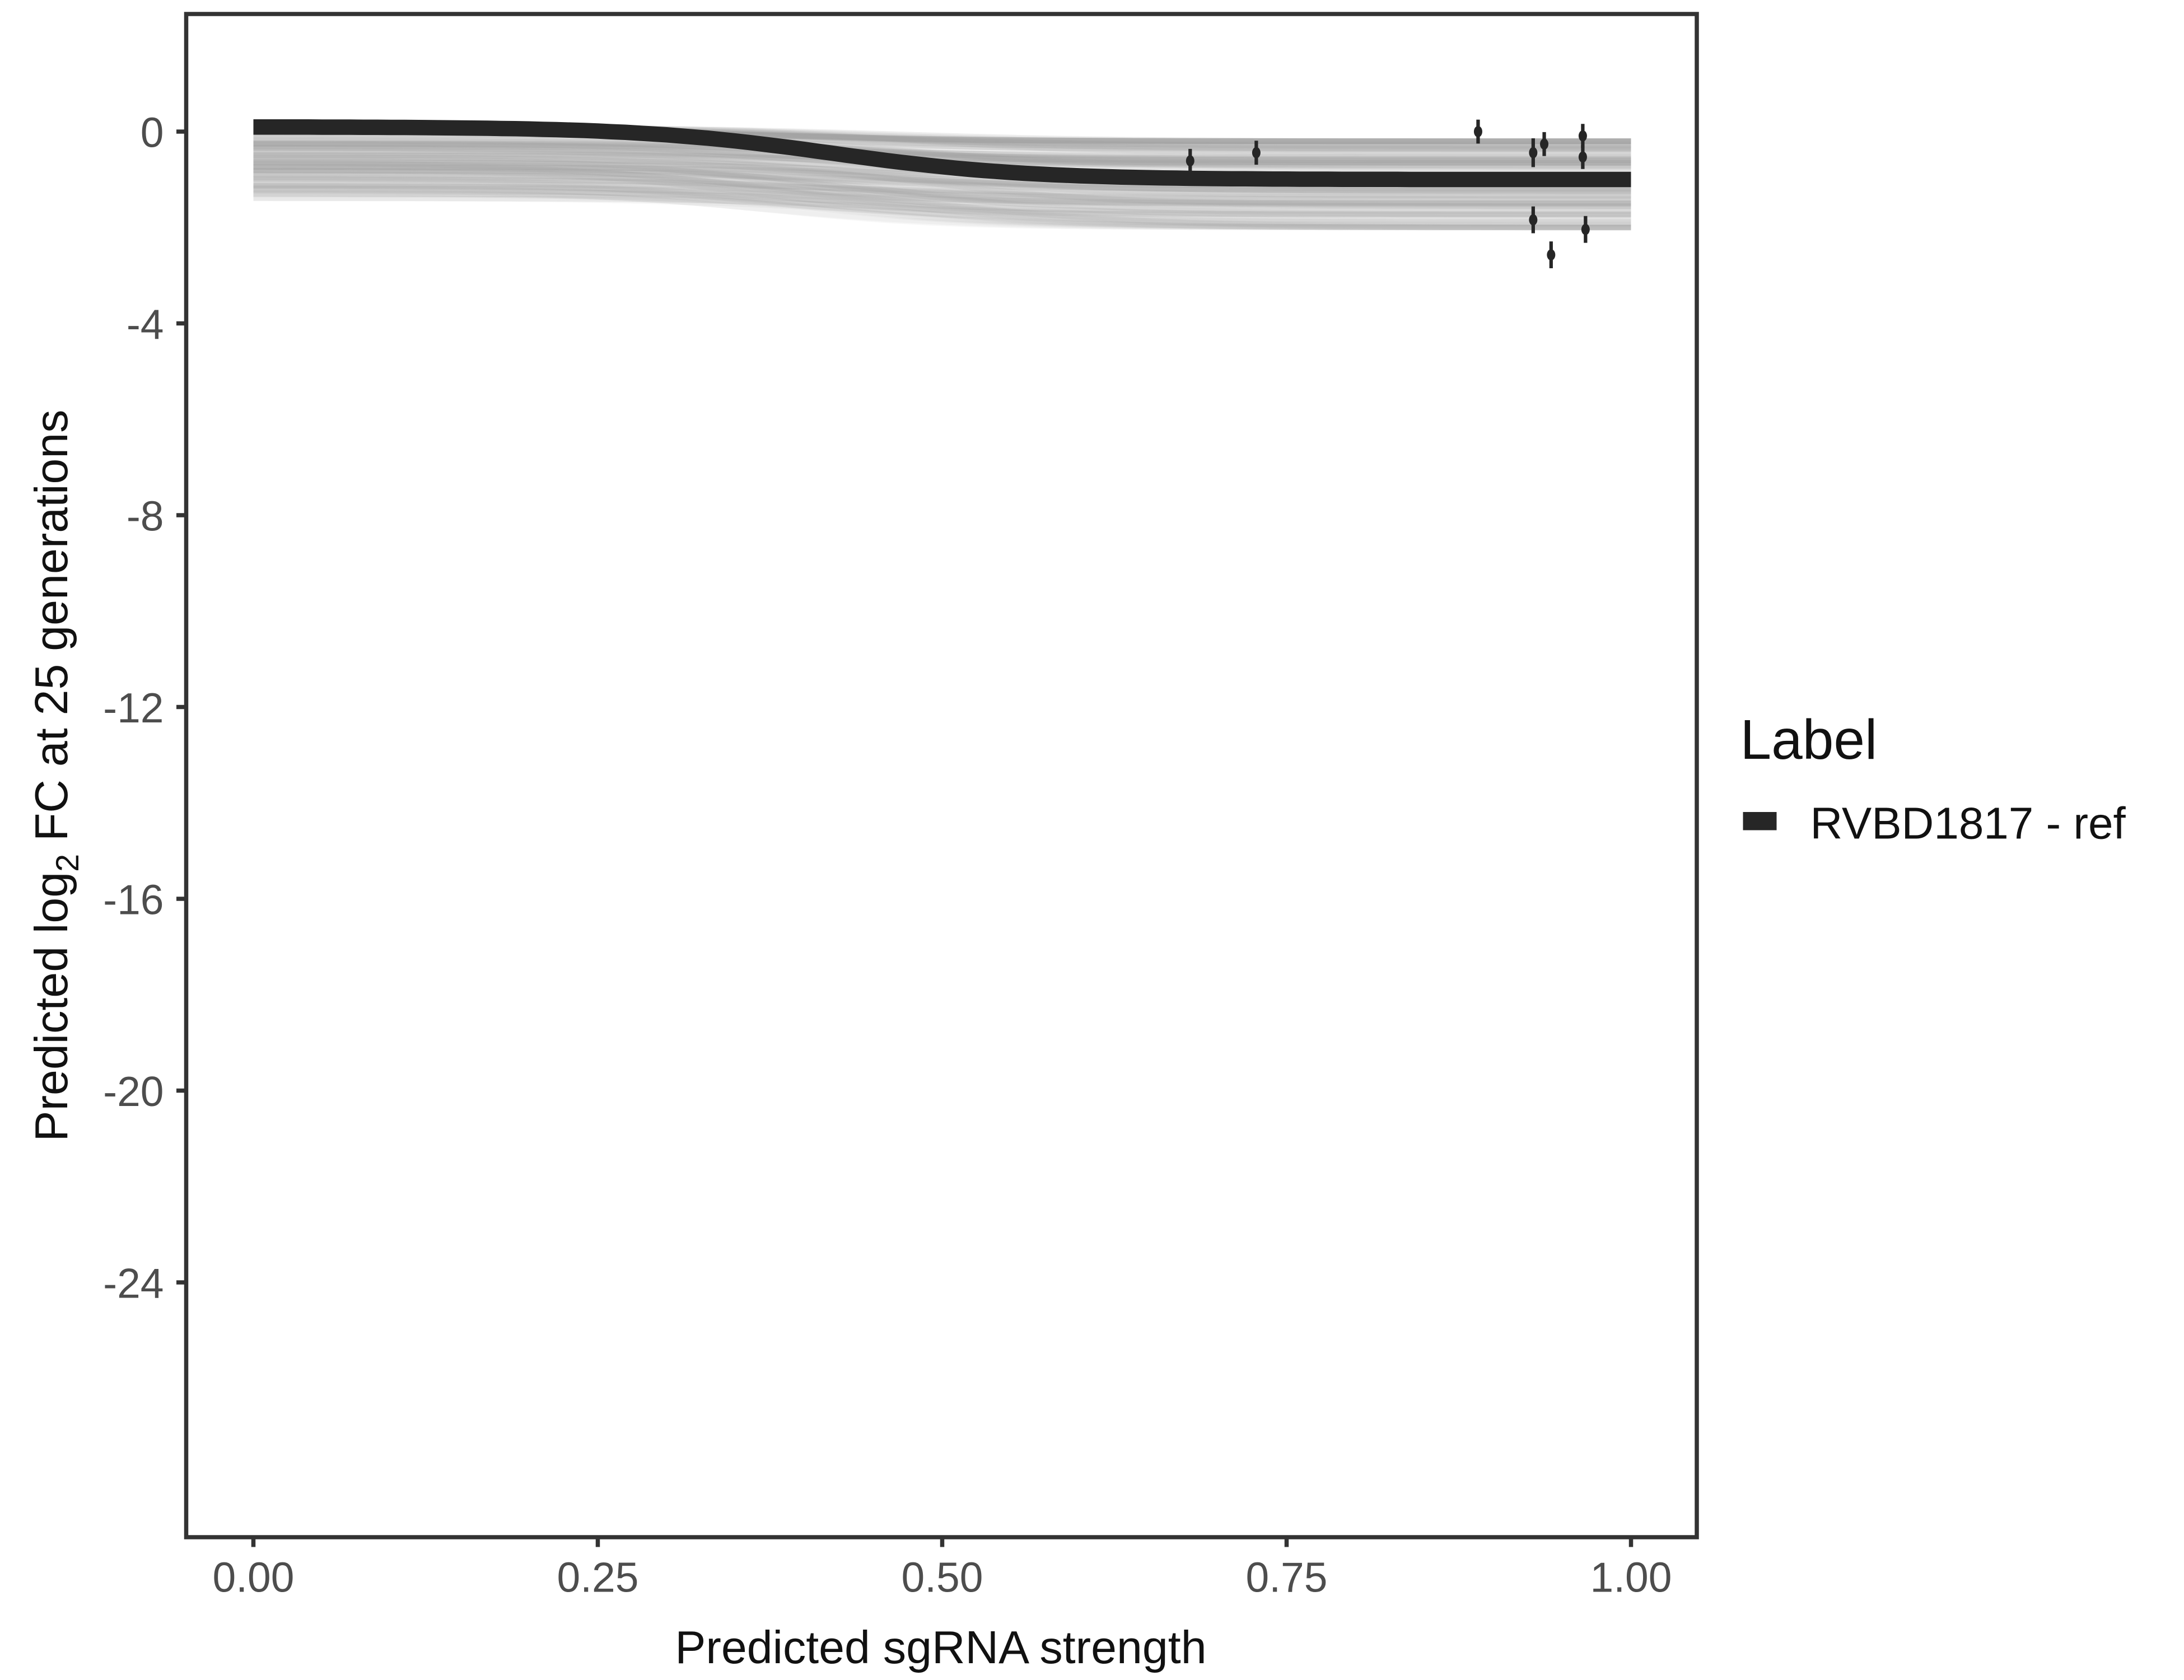 Image resolution: width=2184 pixels, height=1680 pixels. I want to click on x-axis: 0.00 0.25 0.50 0.75 1.00, so click(943, 1569).